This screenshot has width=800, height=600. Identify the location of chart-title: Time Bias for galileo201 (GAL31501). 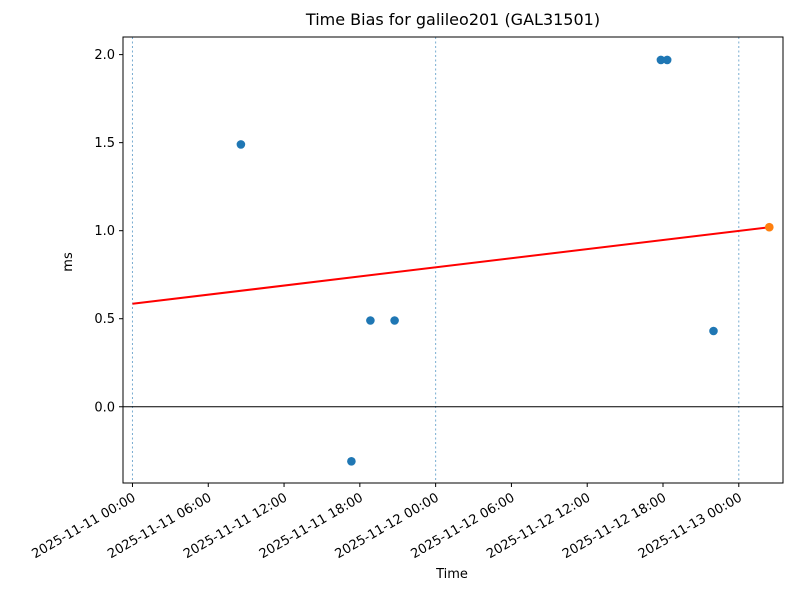
(452, 19).